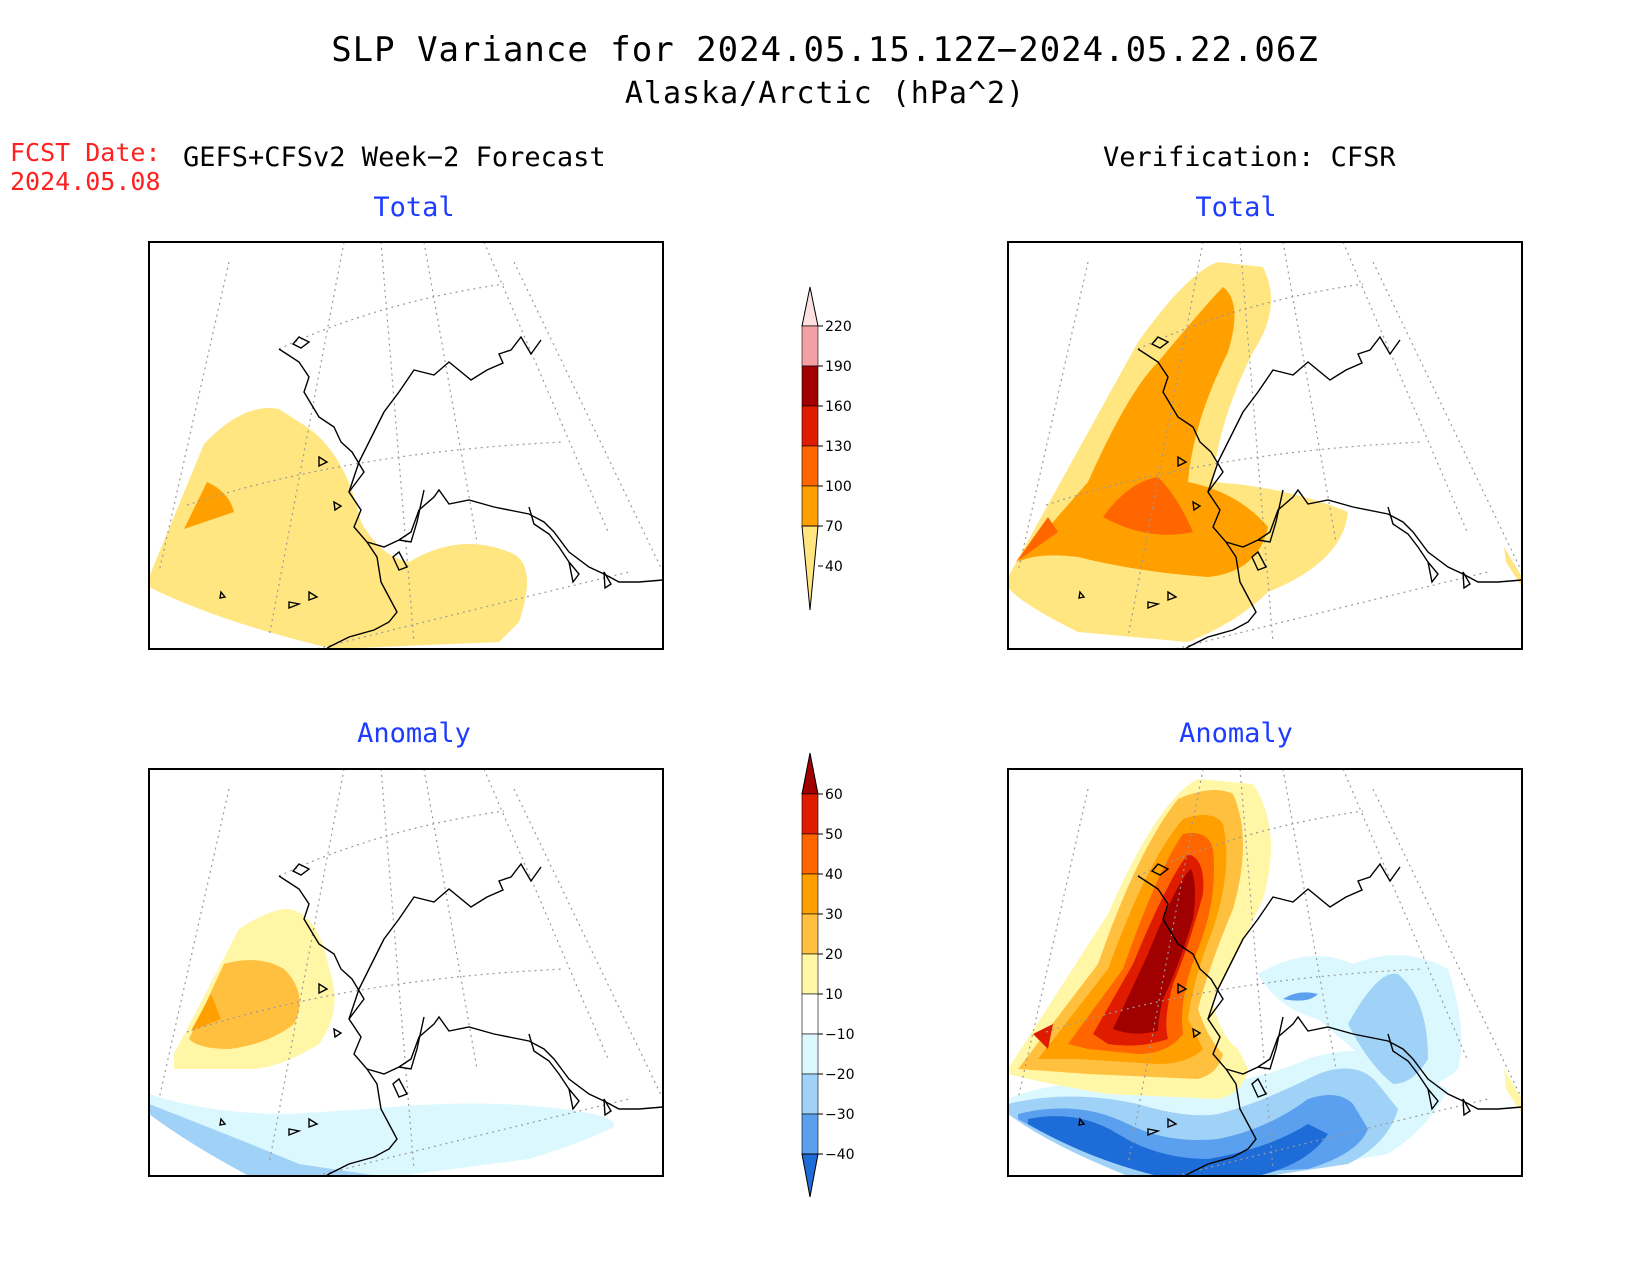 The width and height of the screenshot is (1650, 1275). Describe the element at coordinates (1265, 977) in the screenshot. I see `verification-anomaly-field` at that location.